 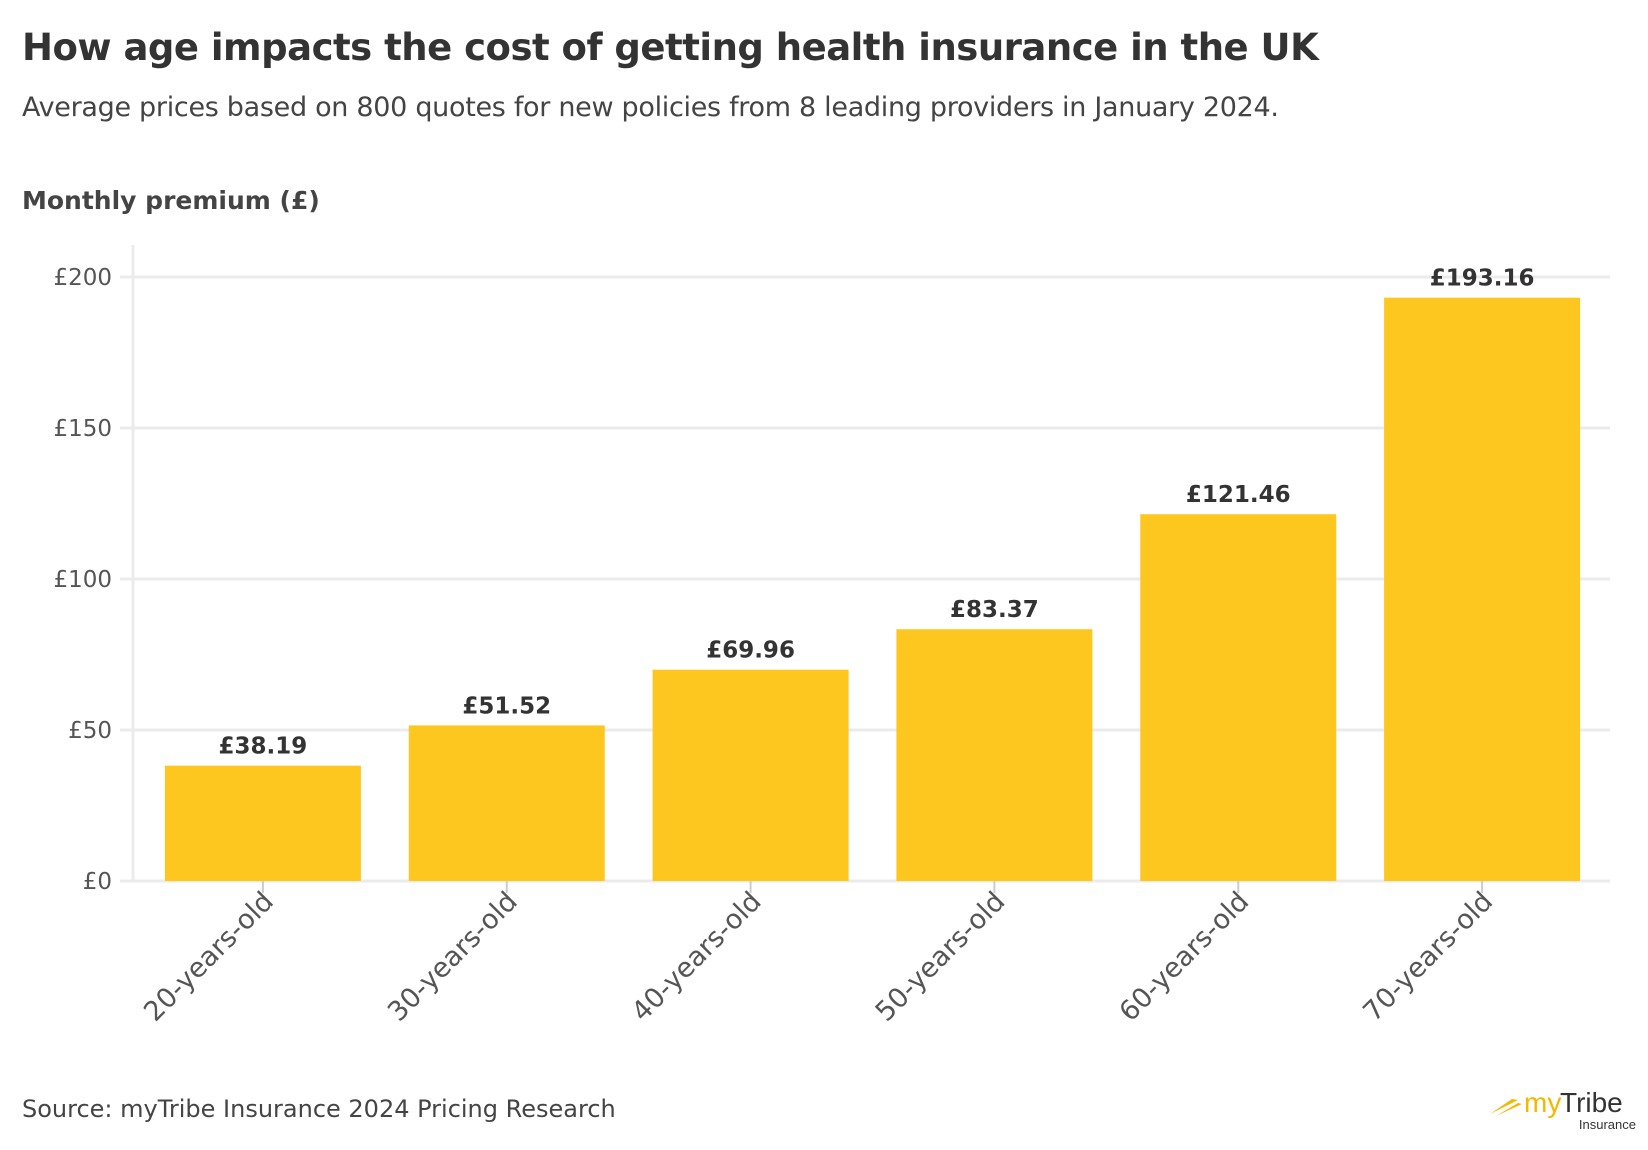 What do you see at coordinates (1607, 1124) in the screenshot?
I see `svg-text: Insurance` at bounding box center [1607, 1124].